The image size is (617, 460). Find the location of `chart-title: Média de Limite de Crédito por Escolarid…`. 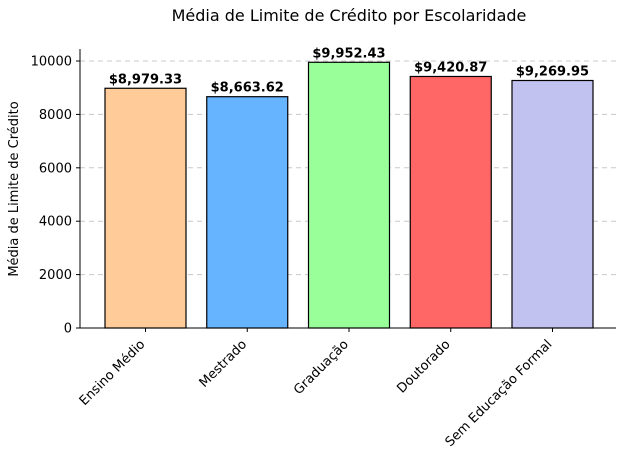

chart-title: Média de Limite de Crédito por Escolarid… is located at coordinates (349, 15).